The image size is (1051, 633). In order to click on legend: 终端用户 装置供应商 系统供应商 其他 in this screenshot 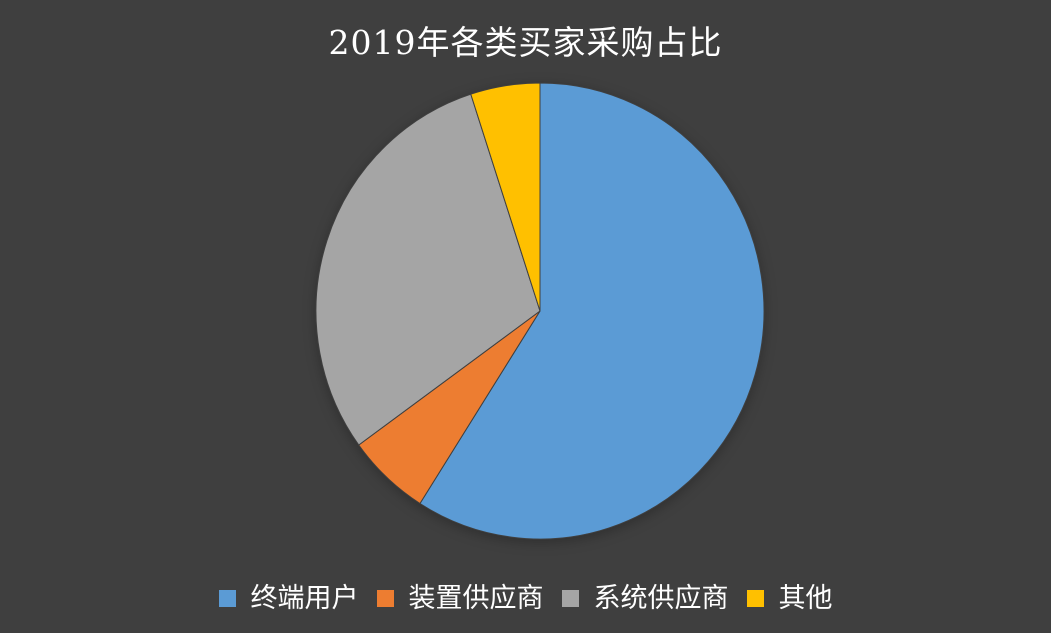, I will do `click(525, 598)`.